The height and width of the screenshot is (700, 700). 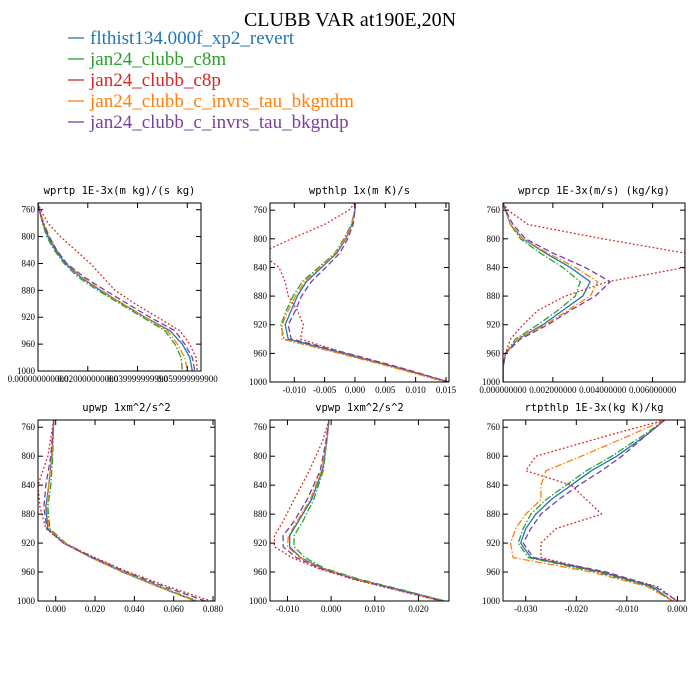 I want to click on x-tick-label: 0.000000000000, so click(x=38, y=379).